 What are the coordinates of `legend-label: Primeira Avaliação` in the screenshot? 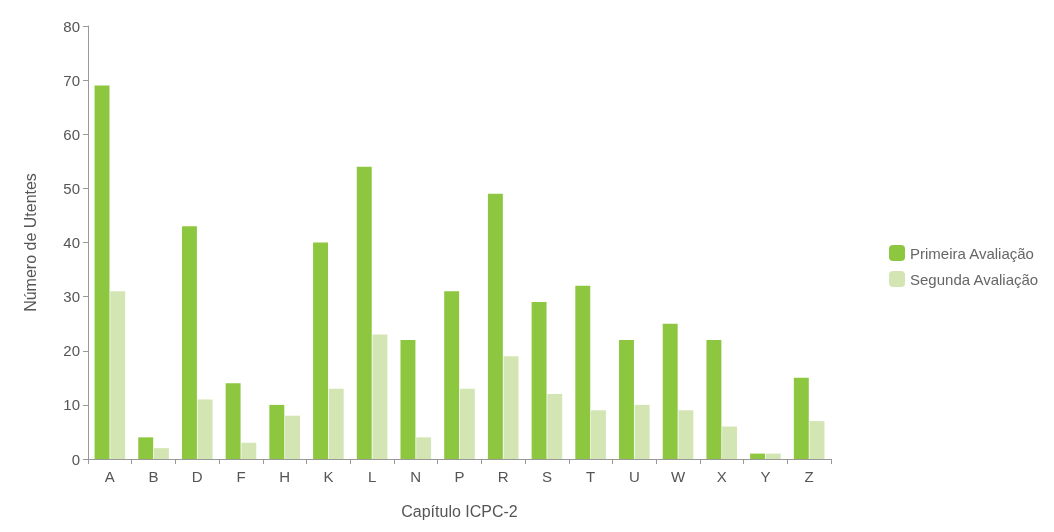 It's located at (972, 253).